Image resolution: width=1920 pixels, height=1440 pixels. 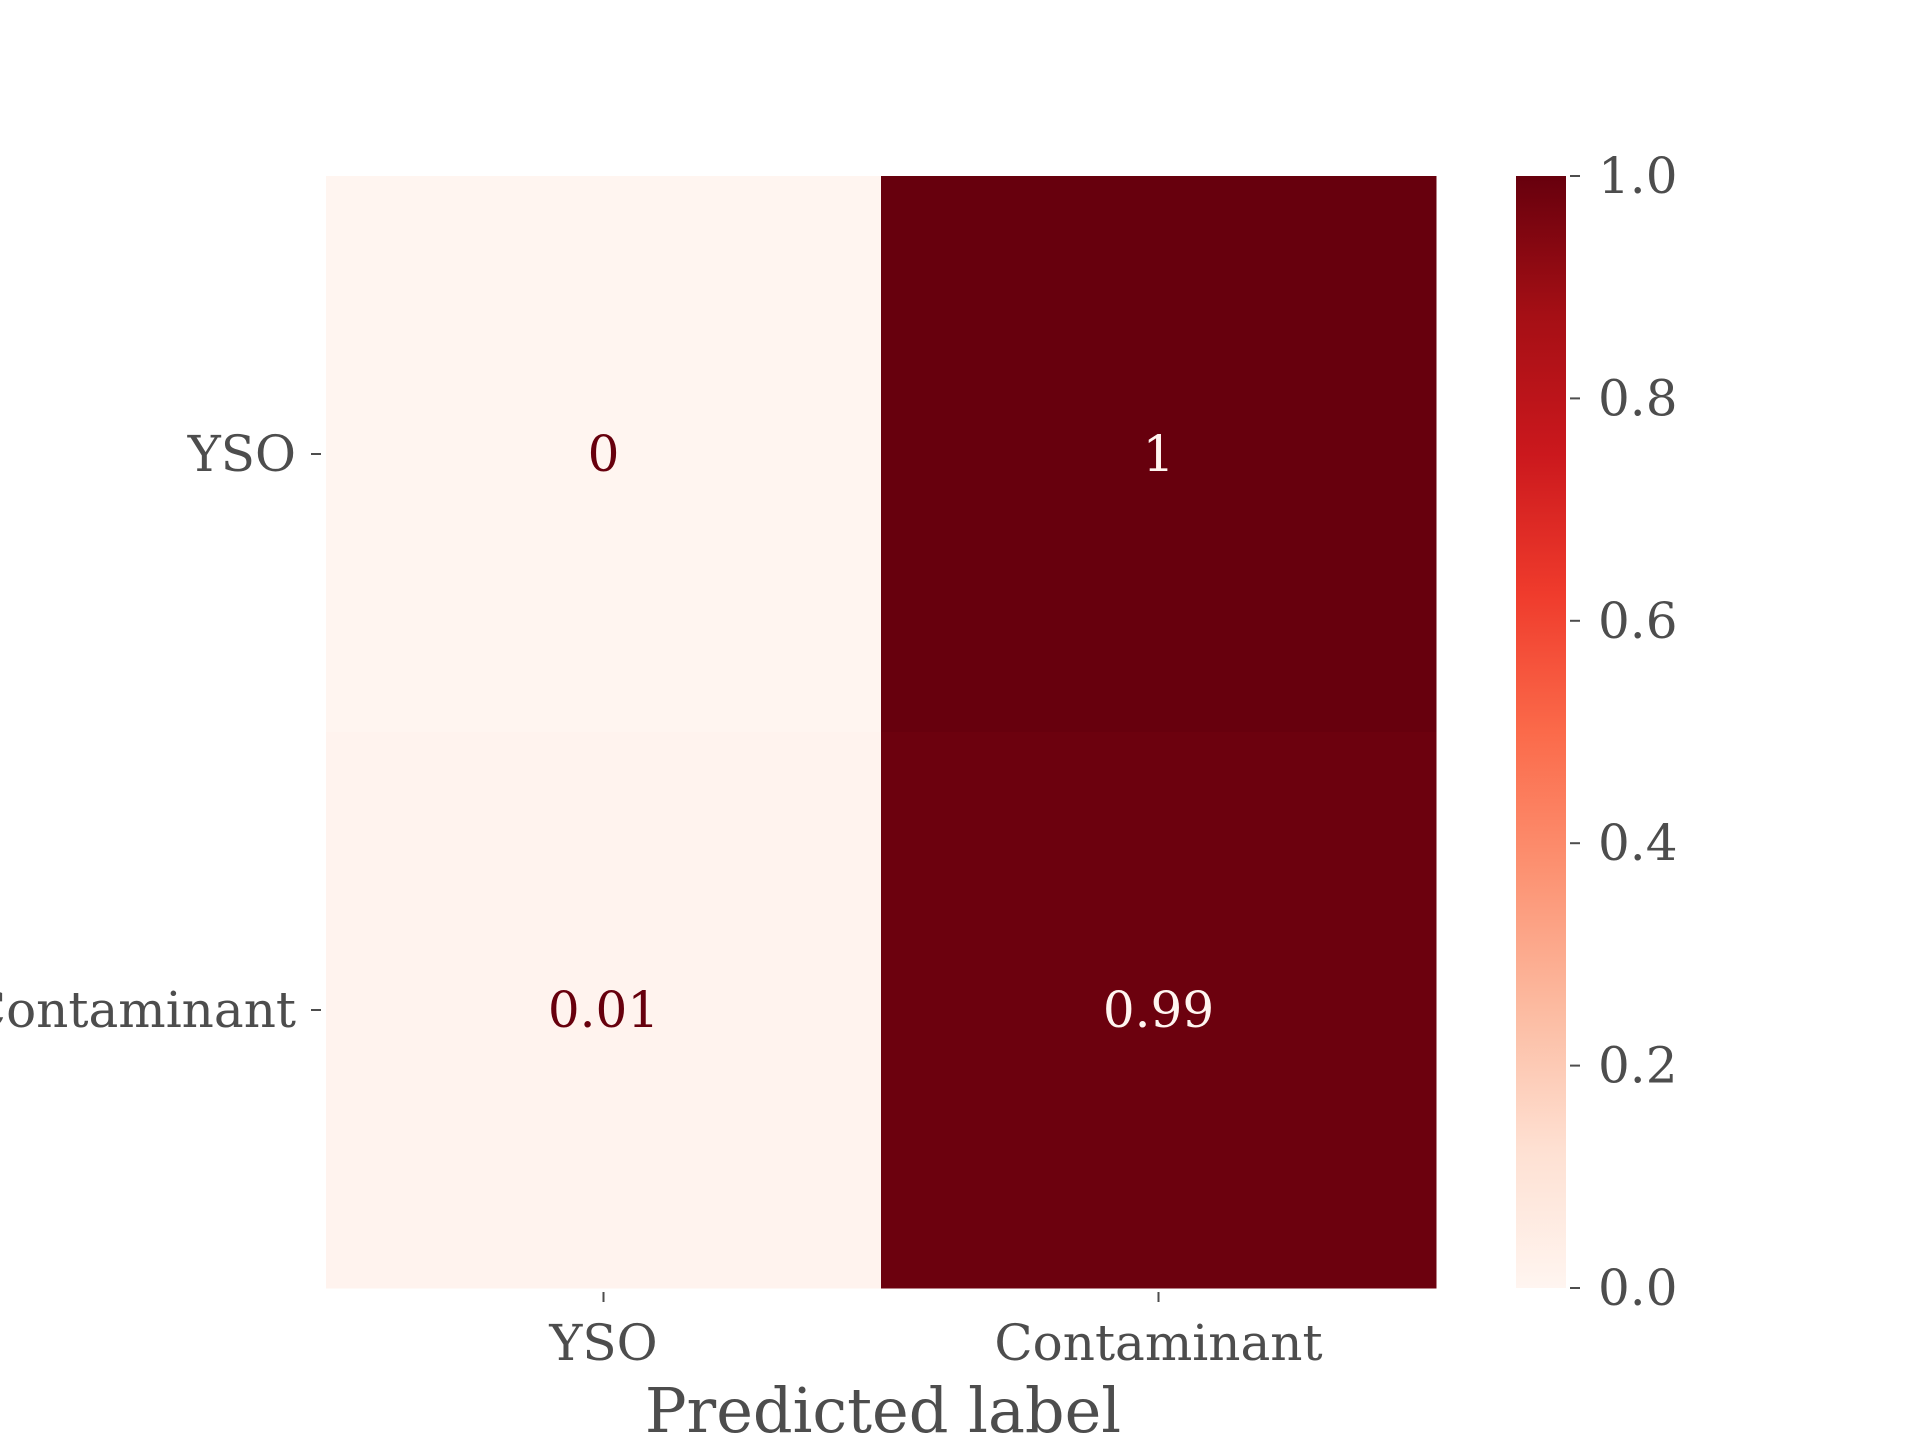 I want to click on colorbar-tick-label-0: 0.0, so click(x=1638, y=1288).